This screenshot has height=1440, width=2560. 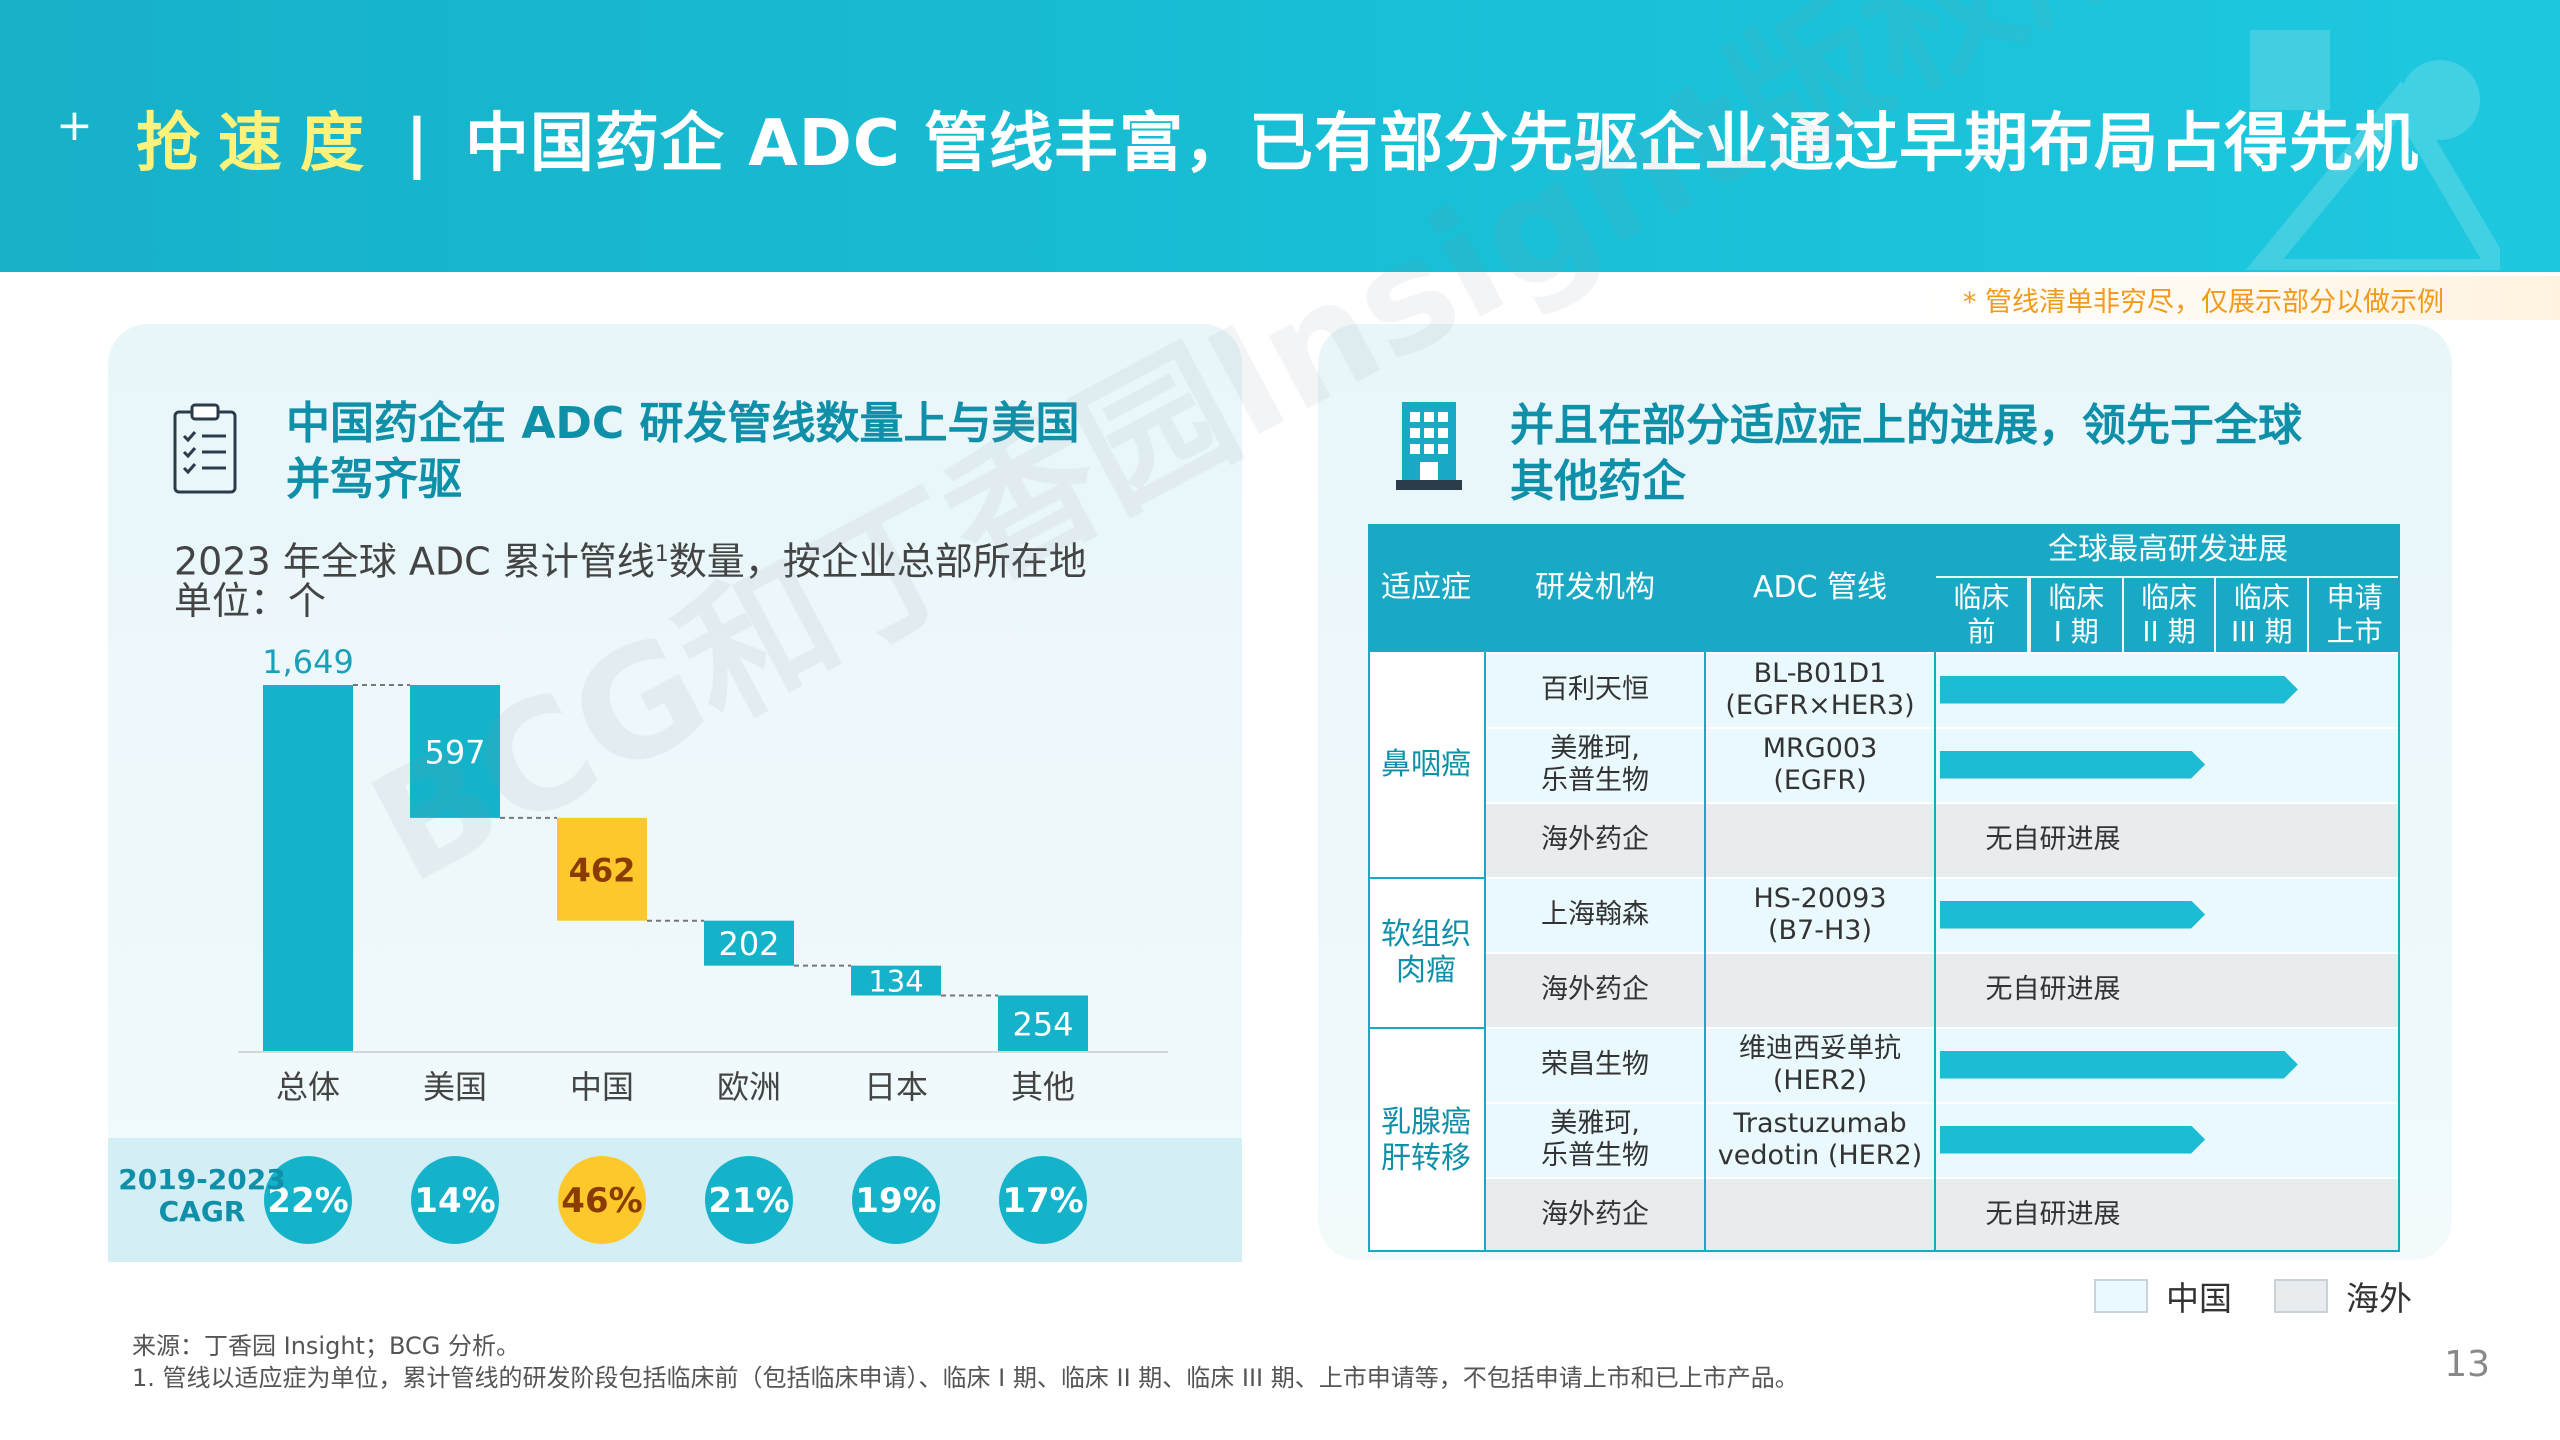 What do you see at coordinates (2354, 631) in the screenshot?
I see `header-stage-line2: 上市` at bounding box center [2354, 631].